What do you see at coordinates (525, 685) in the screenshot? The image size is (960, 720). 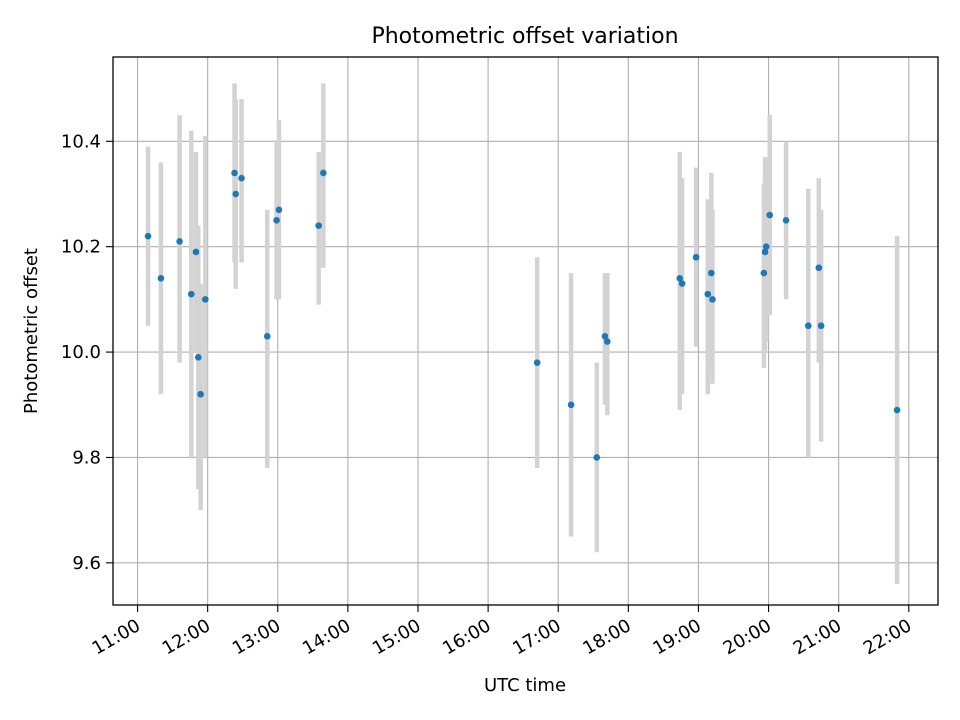 I see `x-axis-label: UTC time` at bounding box center [525, 685].